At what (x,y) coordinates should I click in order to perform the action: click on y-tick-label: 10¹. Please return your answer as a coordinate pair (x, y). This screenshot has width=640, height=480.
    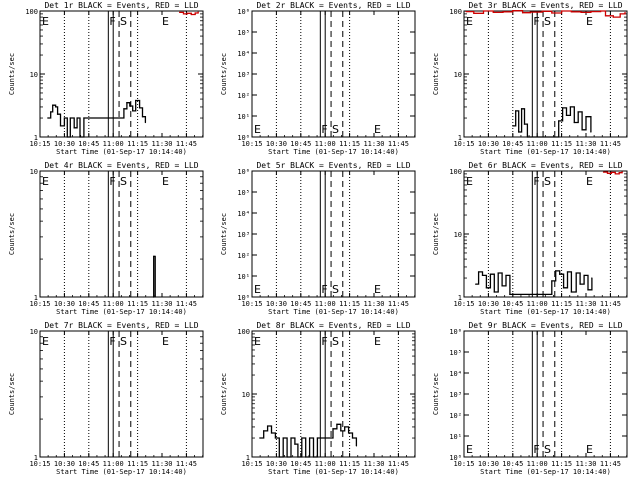
    Looking at the image, I should click on (243, 117).